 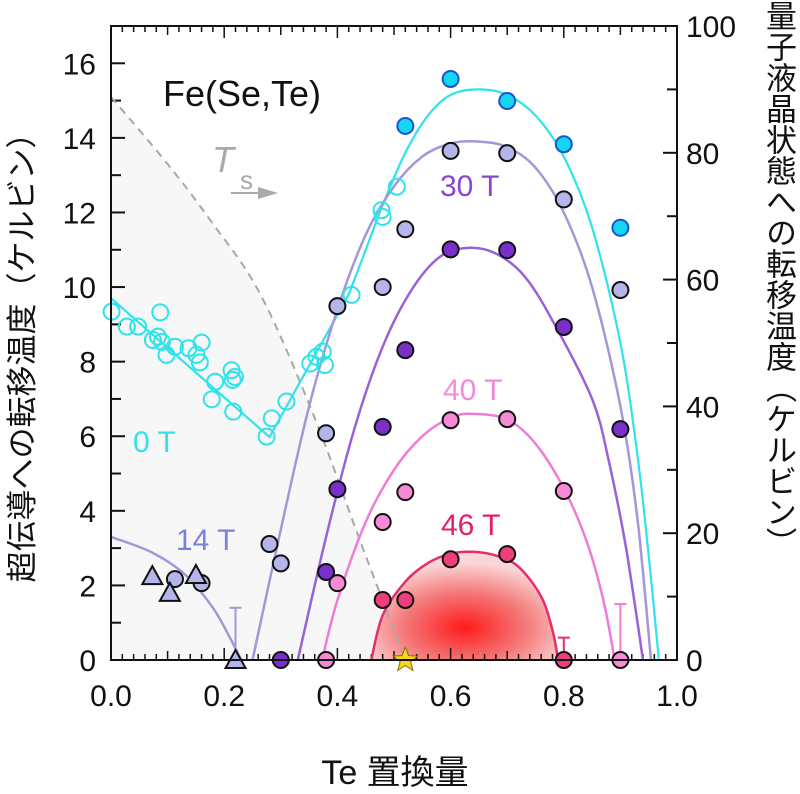 I want to click on y-tick-label-left: 14, so click(x=79, y=139).